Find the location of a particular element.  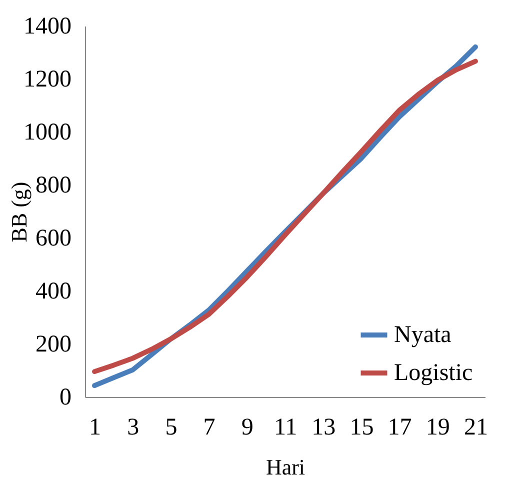

y-tick-label: 800 is located at coordinates (54, 185).